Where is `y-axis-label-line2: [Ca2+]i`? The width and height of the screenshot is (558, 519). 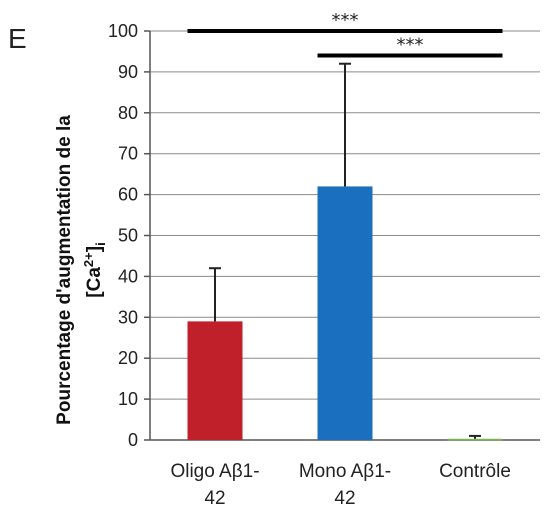 y-axis-label-line2: [Ca2+]i is located at coordinates (94, 269).